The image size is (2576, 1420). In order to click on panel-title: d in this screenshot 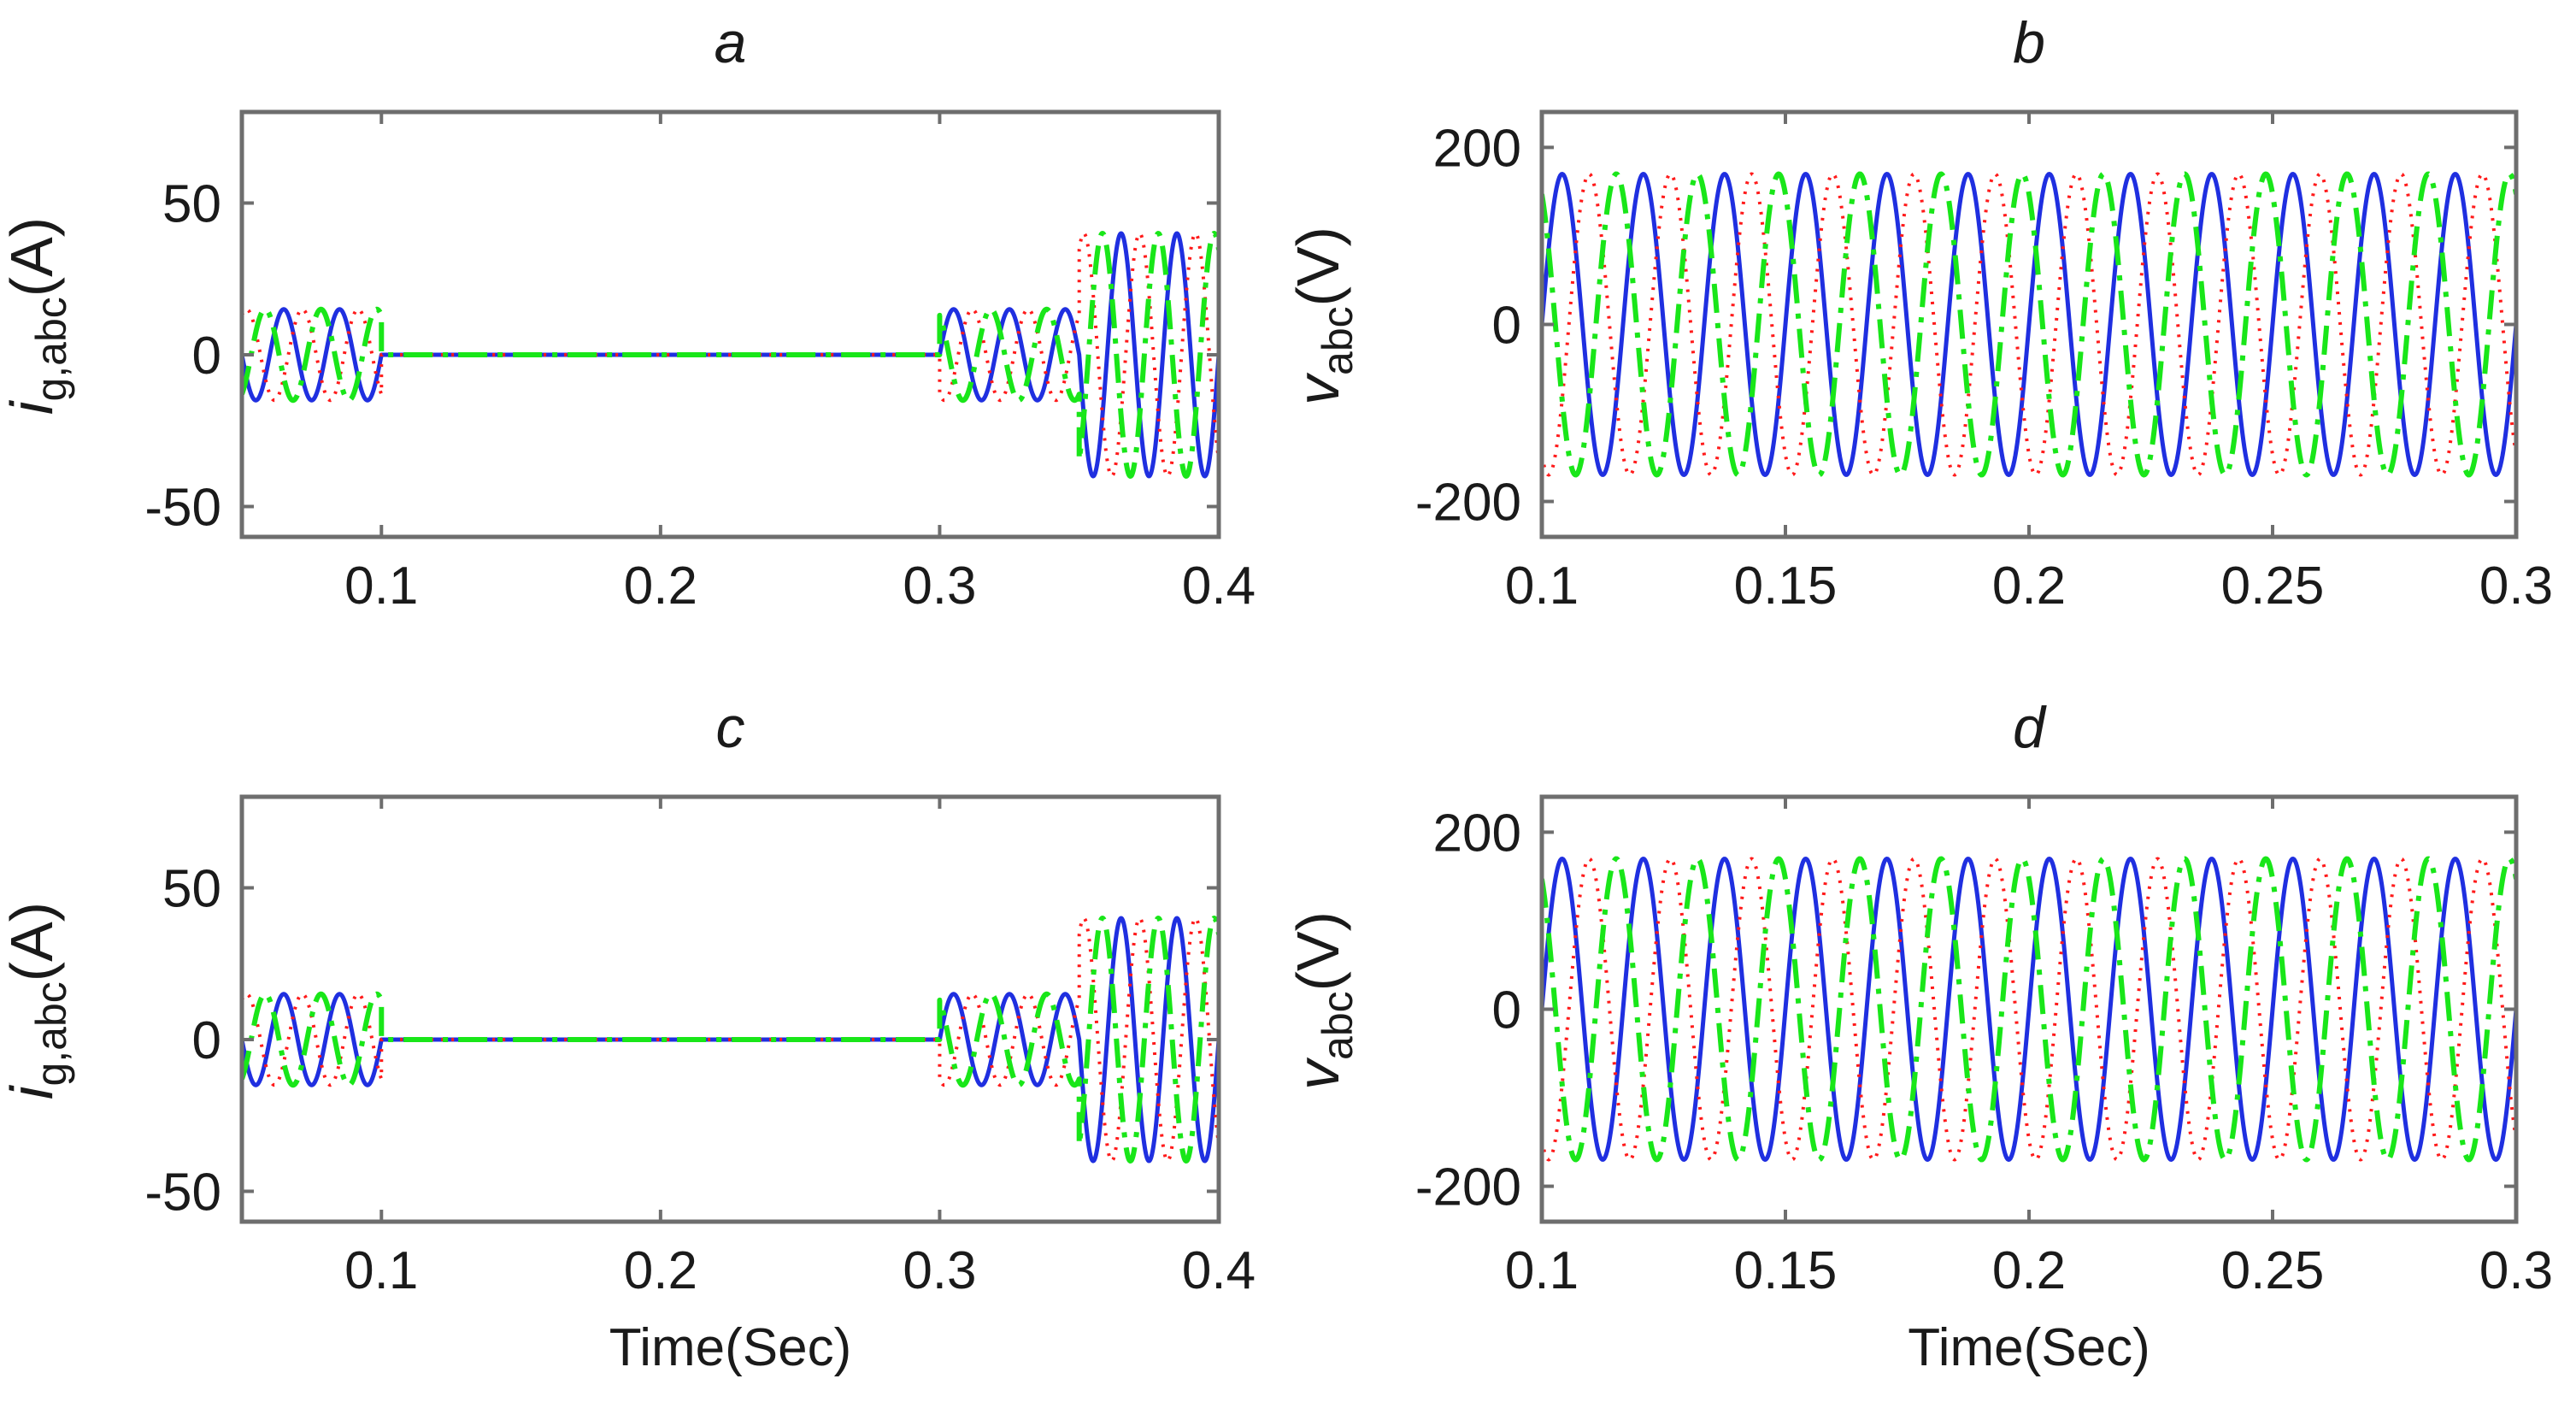, I will do `click(2030, 728)`.